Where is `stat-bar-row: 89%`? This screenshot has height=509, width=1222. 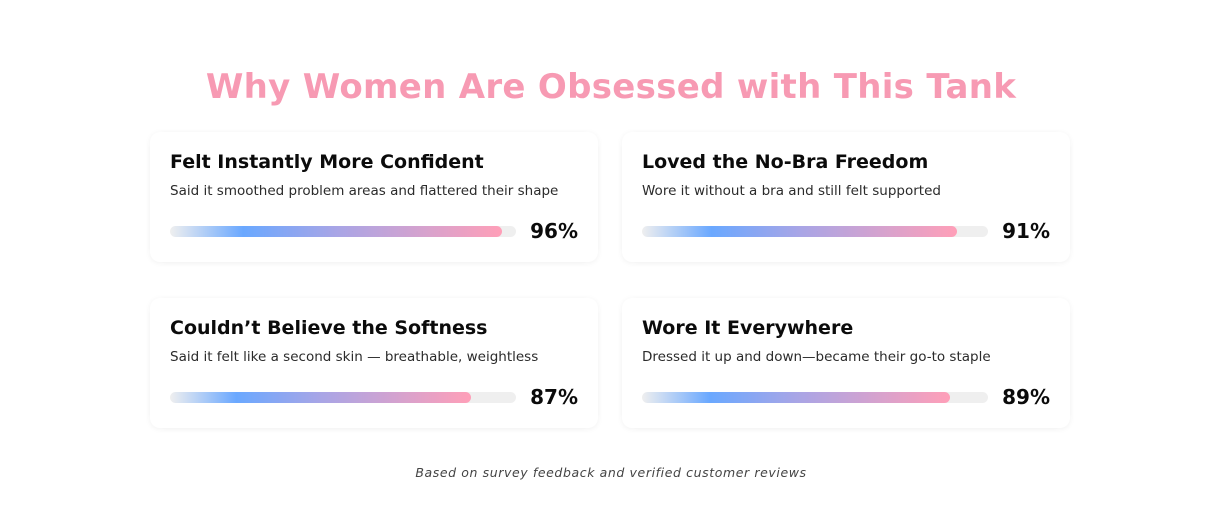 stat-bar-row: 89% is located at coordinates (846, 397).